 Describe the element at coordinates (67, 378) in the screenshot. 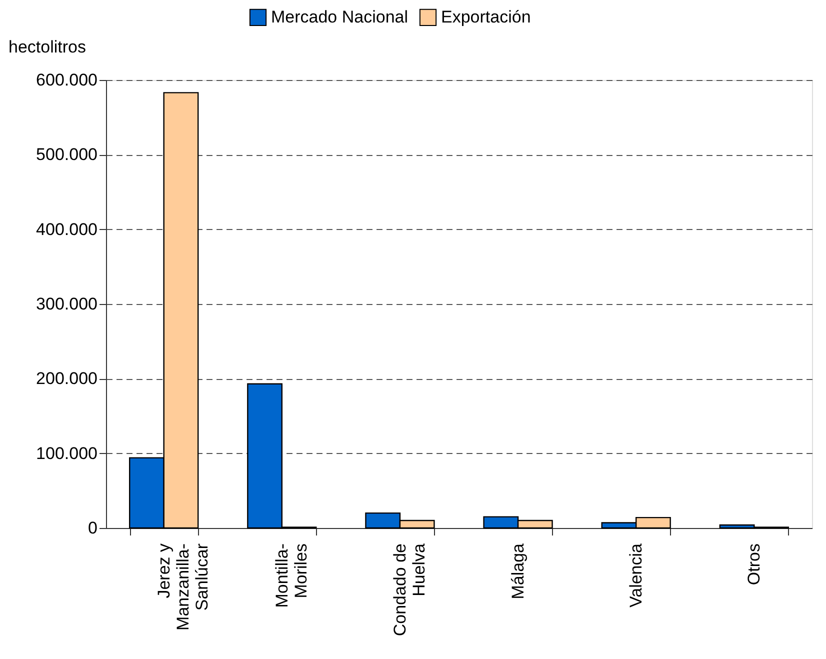

I see `y-tick-label: 200.000` at that location.